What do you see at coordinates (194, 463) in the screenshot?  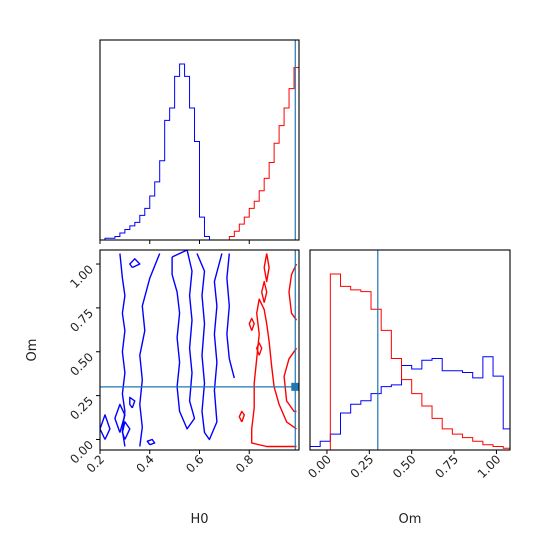 I see `x-tick-label: 0.6` at bounding box center [194, 463].